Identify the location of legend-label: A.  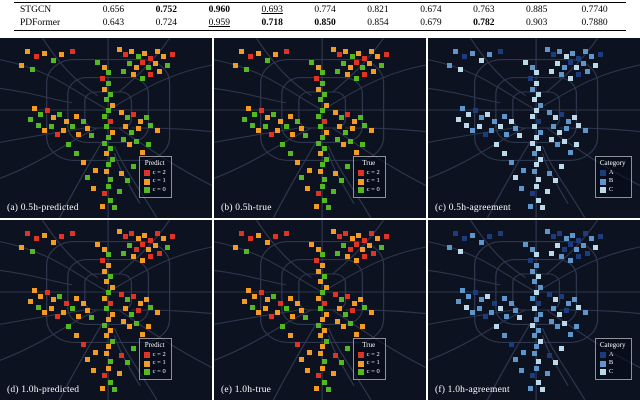
(611, 172).